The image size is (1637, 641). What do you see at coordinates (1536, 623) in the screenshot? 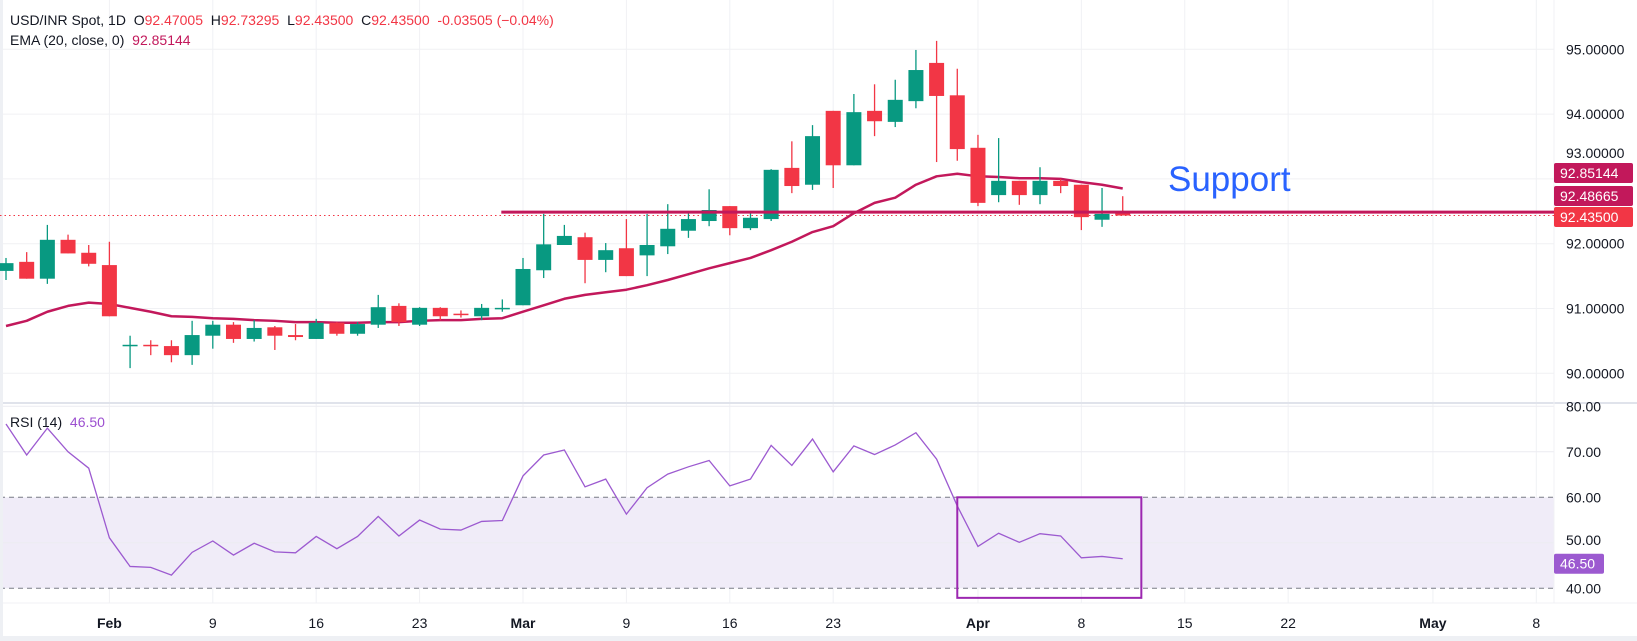
I see `time-axis-label: 8` at bounding box center [1536, 623].